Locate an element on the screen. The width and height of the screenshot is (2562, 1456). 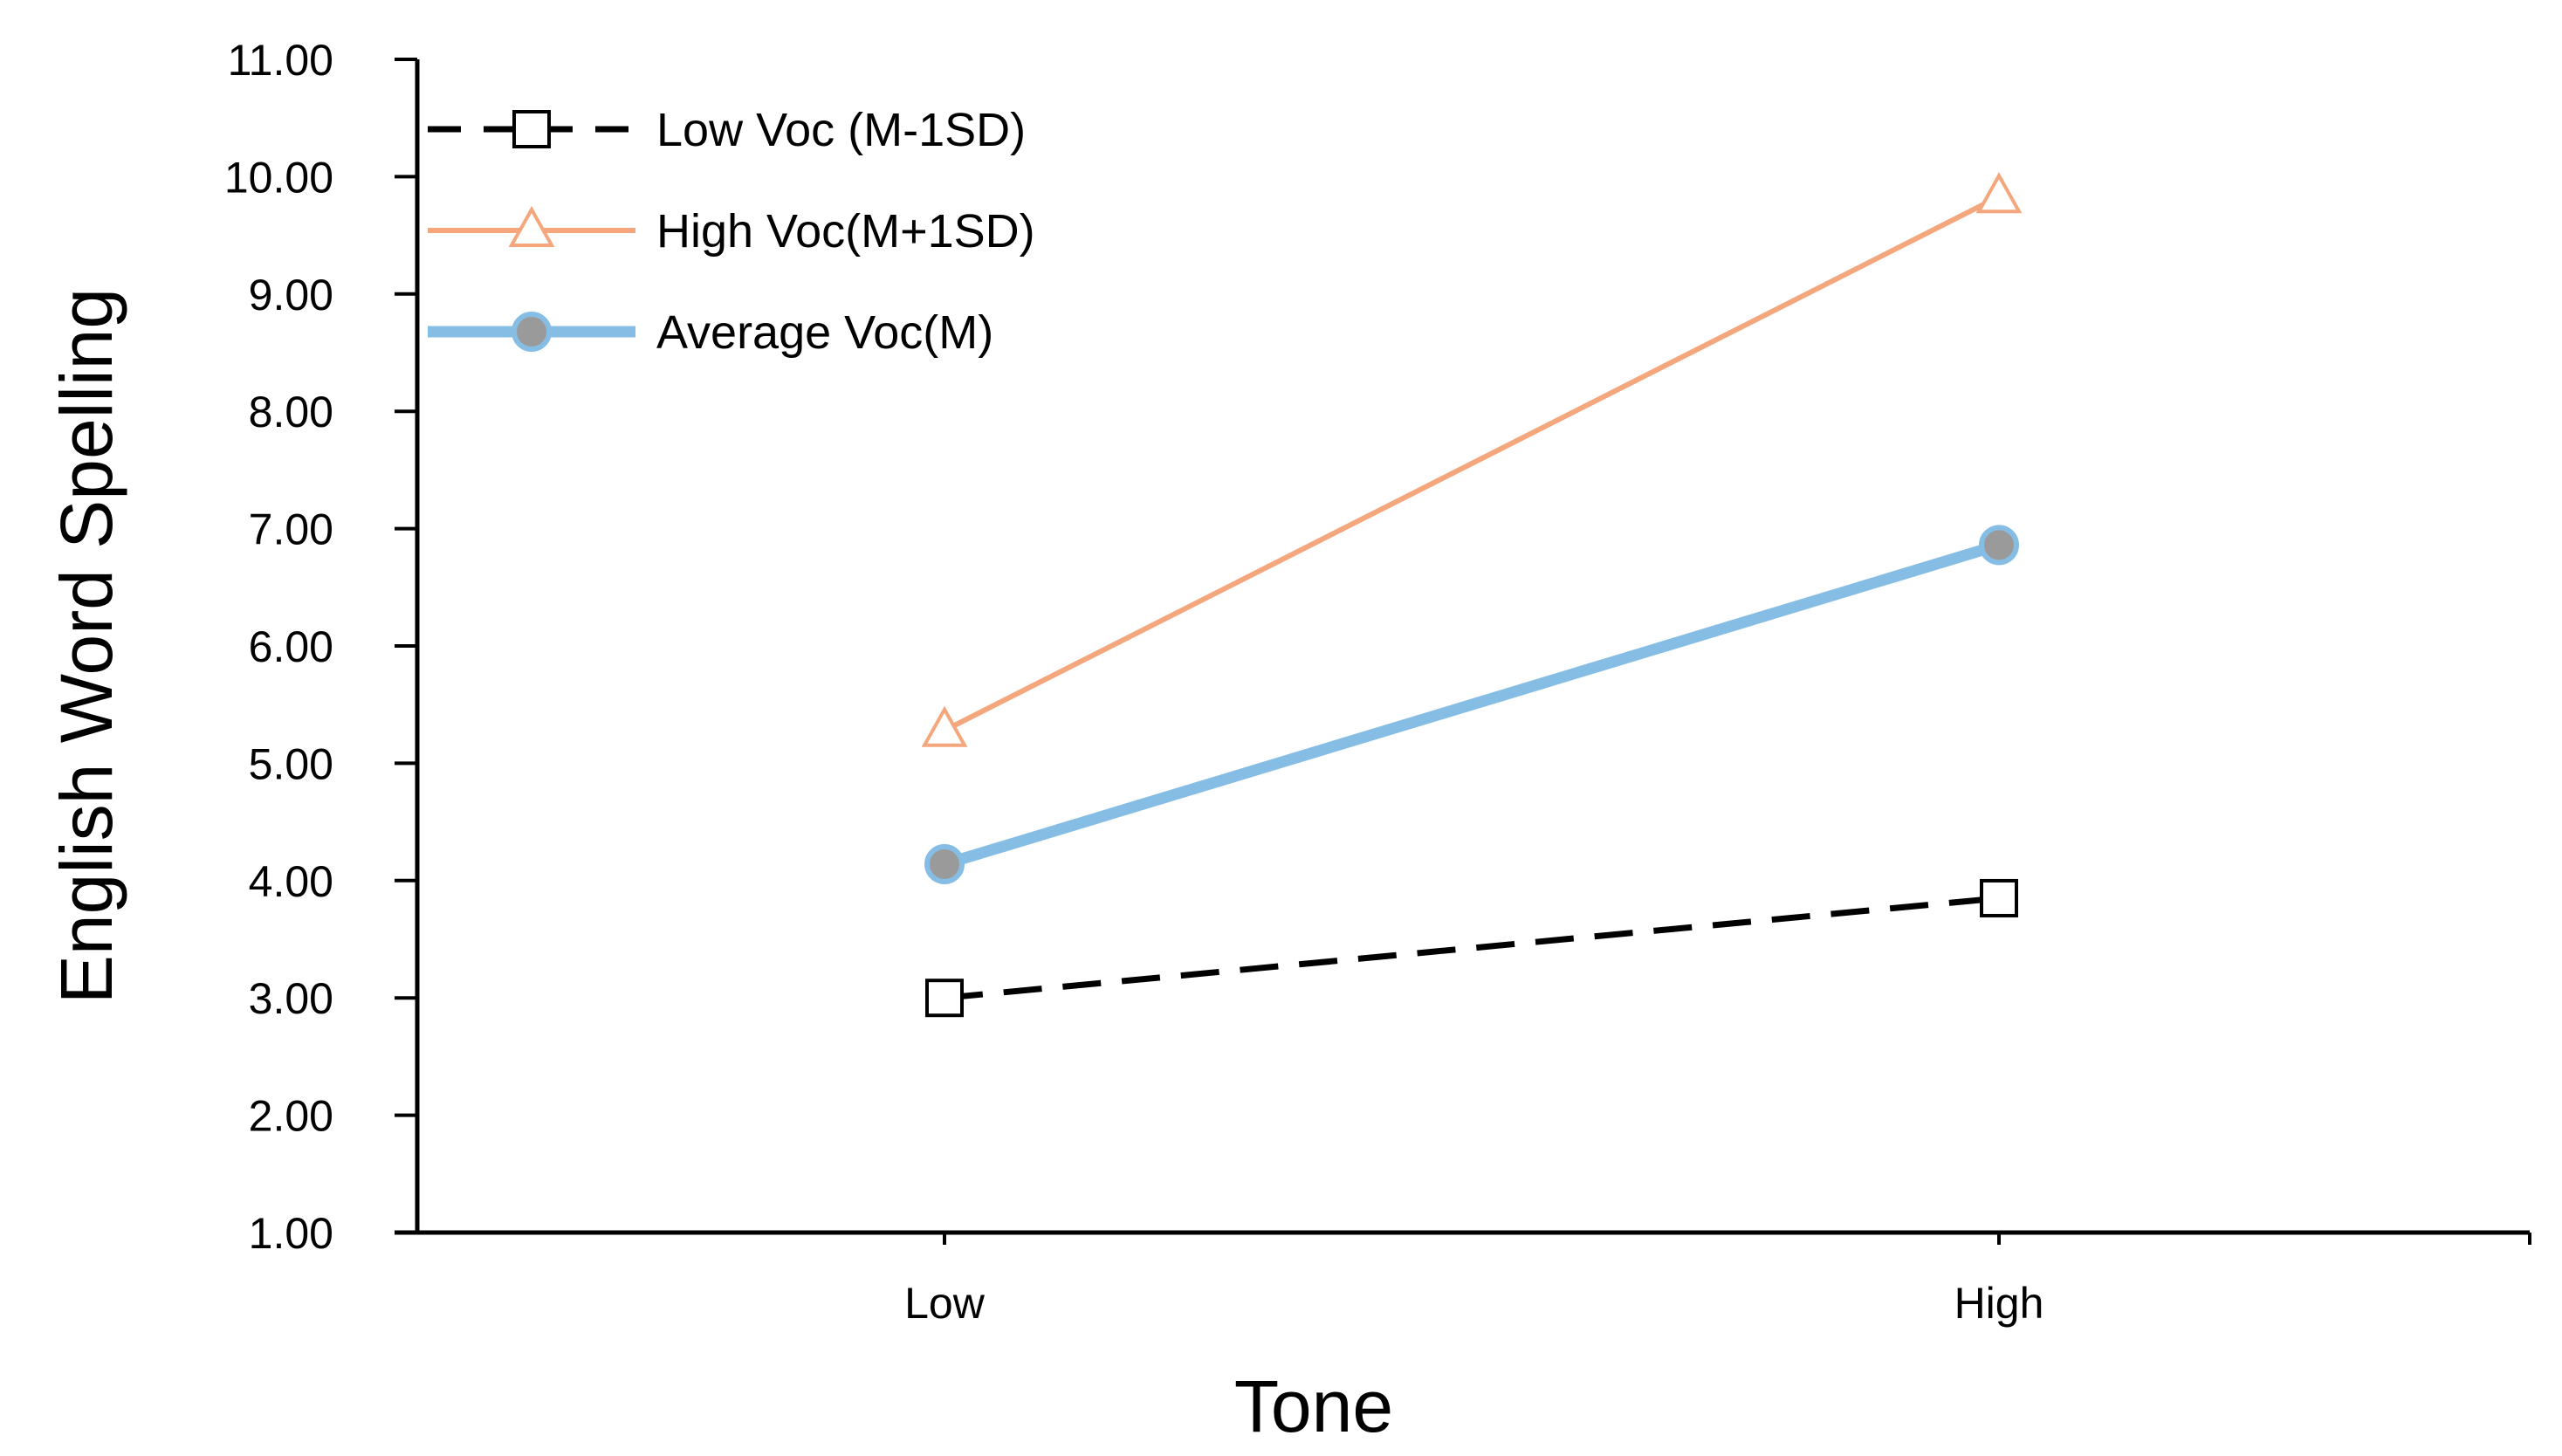
y-tick-label: 1.00 is located at coordinates (291, 1233).